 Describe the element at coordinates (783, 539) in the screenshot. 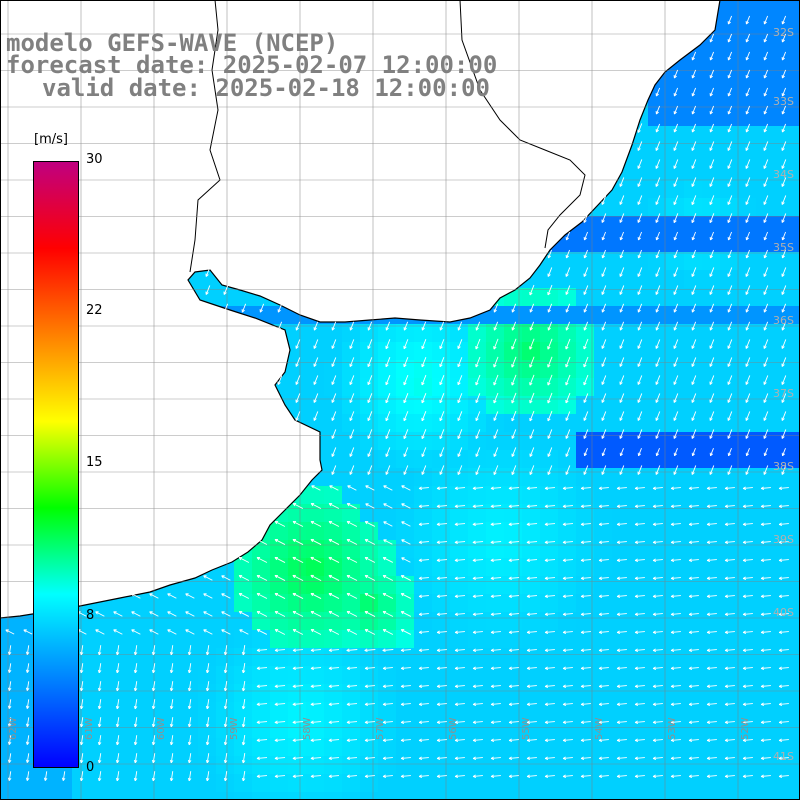

I see `lat-label-39s: 39S` at that location.